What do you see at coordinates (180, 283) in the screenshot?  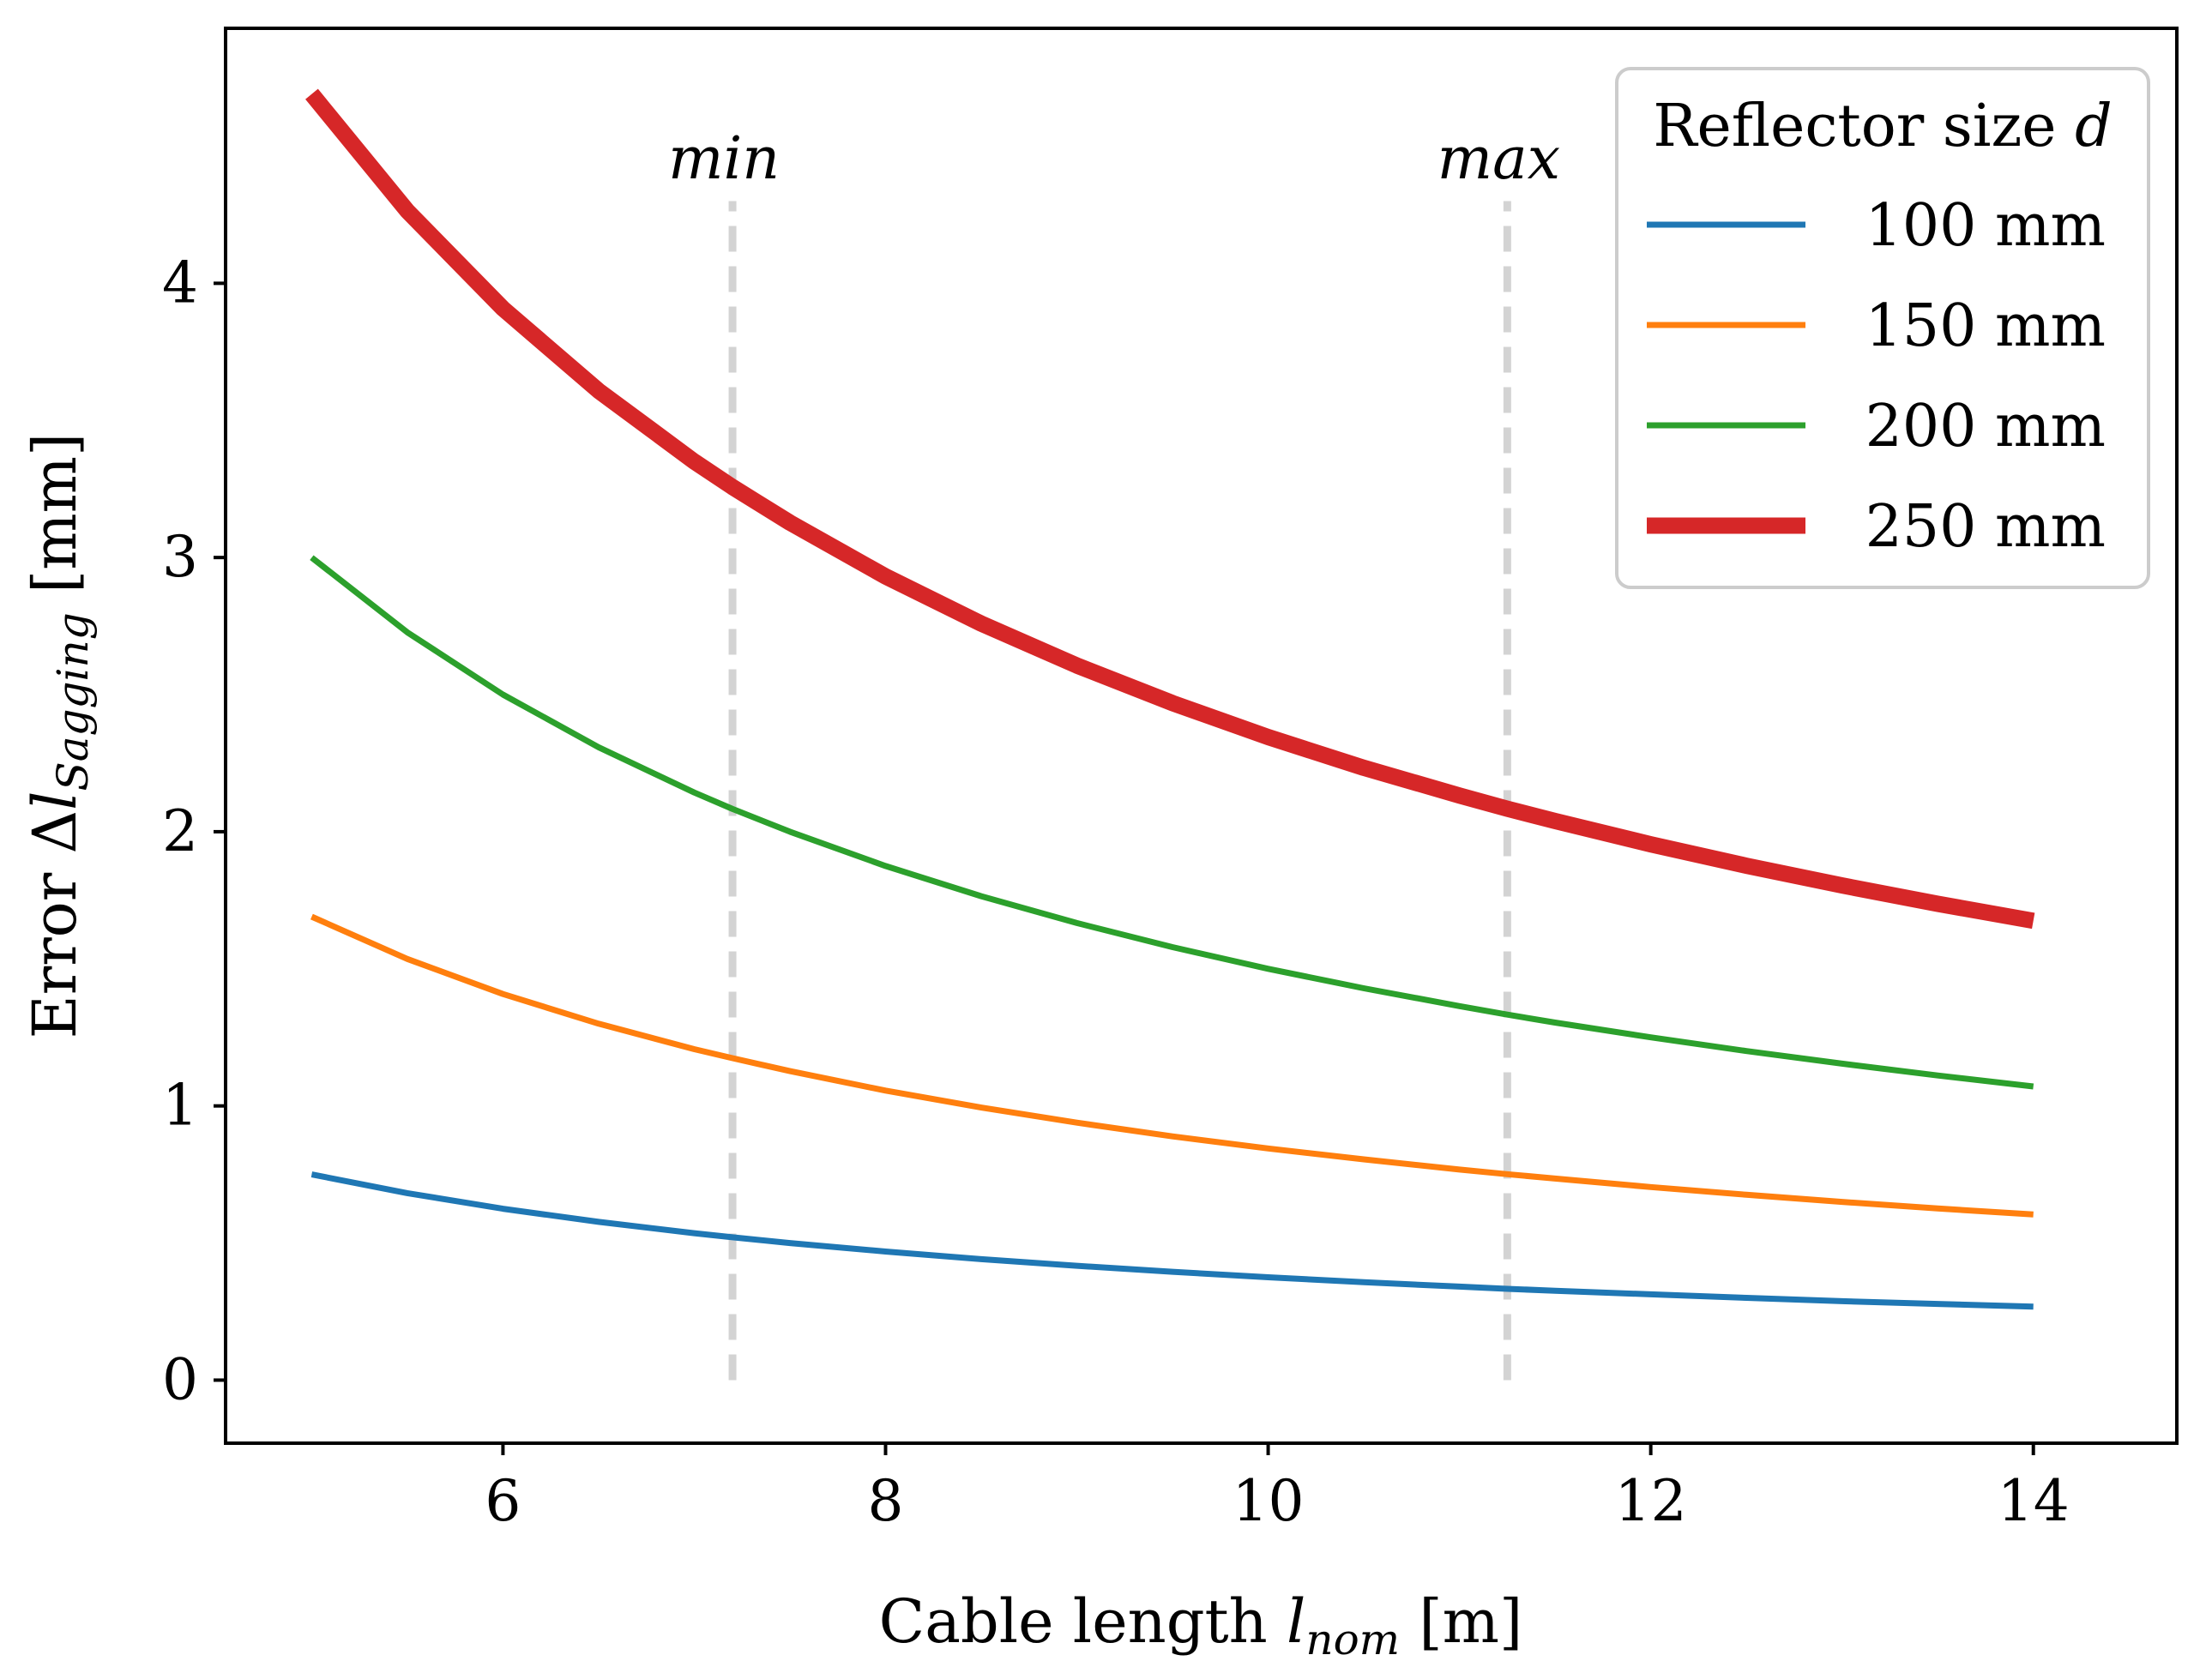 I see `y-tick-label: 4` at bounding box center [180, 283].